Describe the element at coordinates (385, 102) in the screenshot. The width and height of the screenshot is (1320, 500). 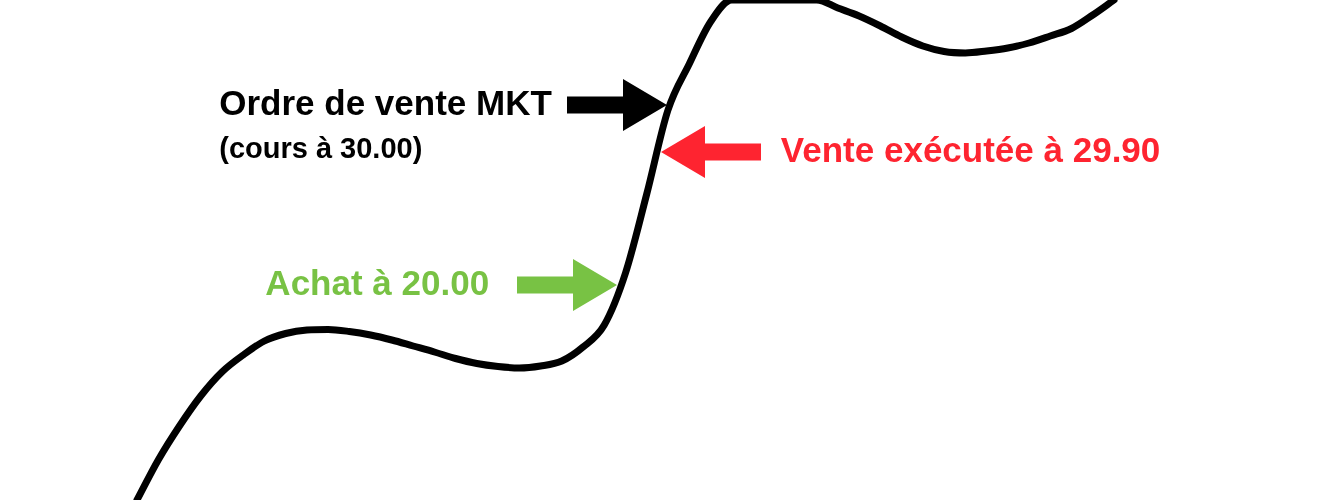
I see `annotation: Ordre de vente MKT` at that location.